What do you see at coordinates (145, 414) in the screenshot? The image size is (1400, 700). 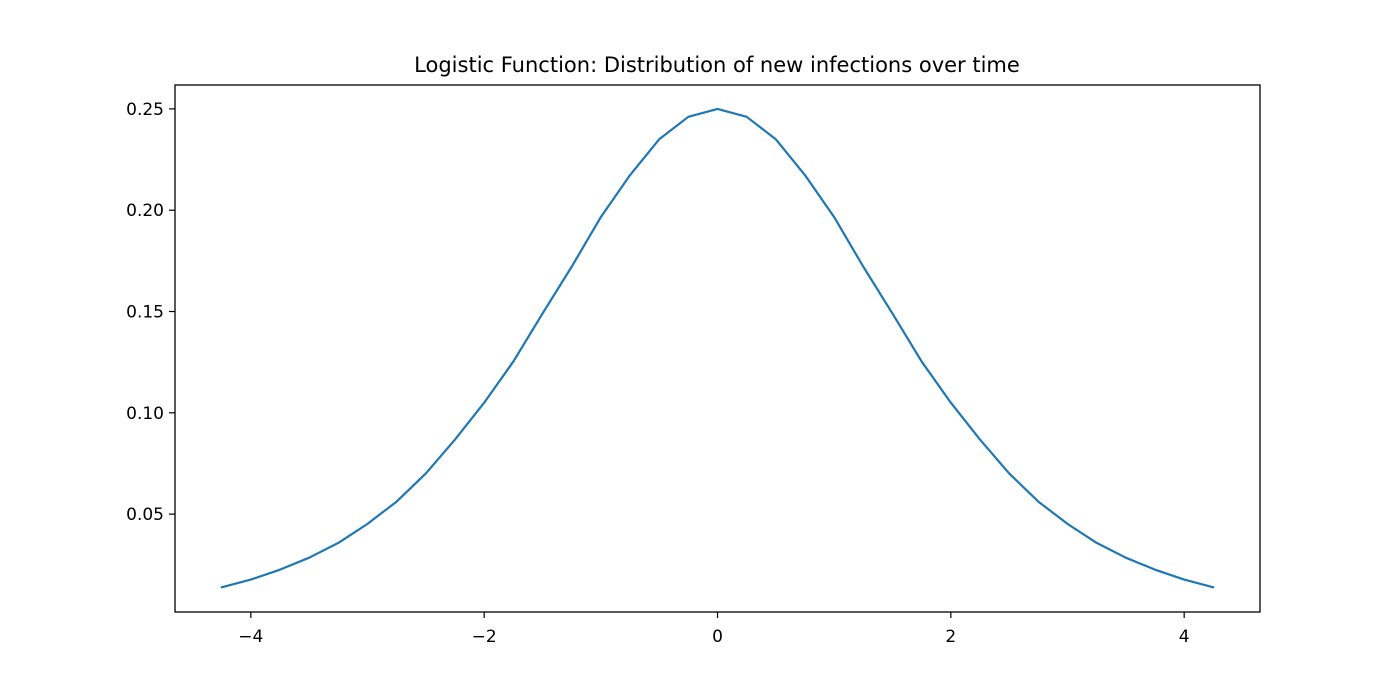 I see `y-tick-label-1: 0.10` at bounding box center [145, 414].